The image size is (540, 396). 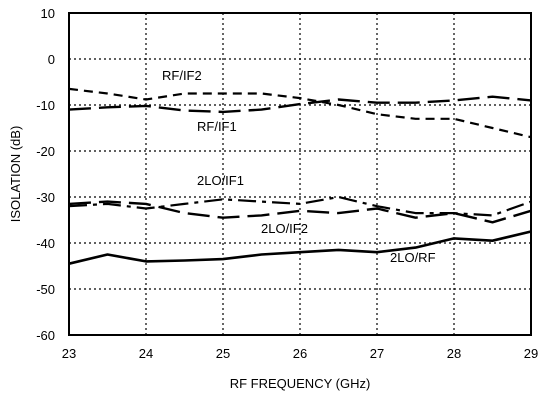 I want to click on x-tick-label: 25, so click(x=223, y=353).